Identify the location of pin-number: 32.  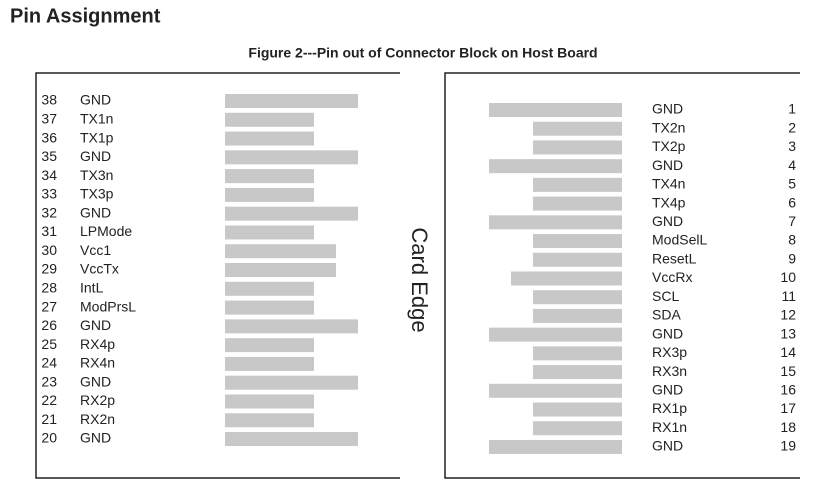
(49, 212).